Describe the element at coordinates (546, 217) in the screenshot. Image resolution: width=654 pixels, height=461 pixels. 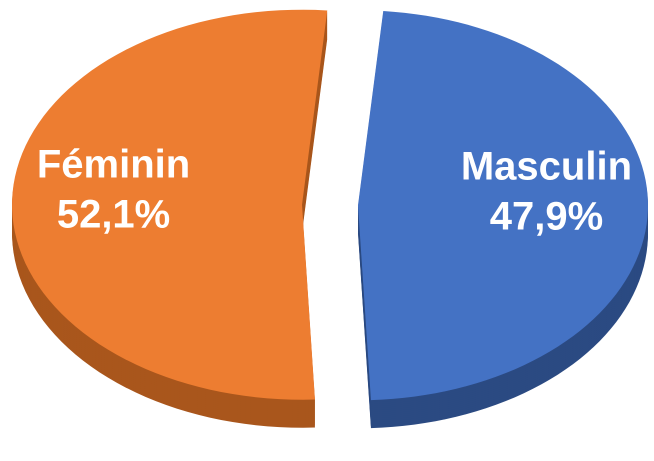
I see `slice-value-label: 47,9%` at that location.